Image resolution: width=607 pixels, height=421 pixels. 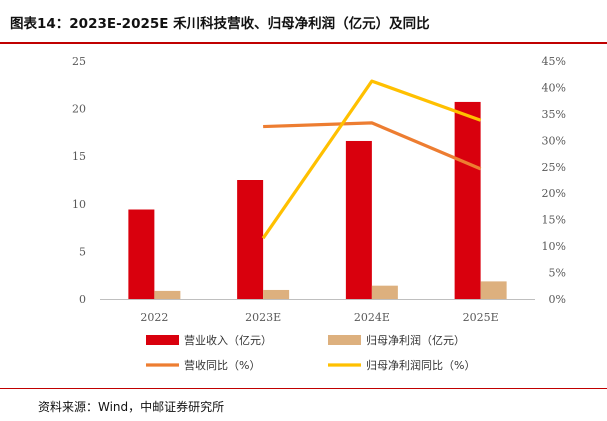 What do you see at coordinates (82, 251) in the screenshot?
I see `y-left-tick-label: 5` at bounding box center [82, 251].